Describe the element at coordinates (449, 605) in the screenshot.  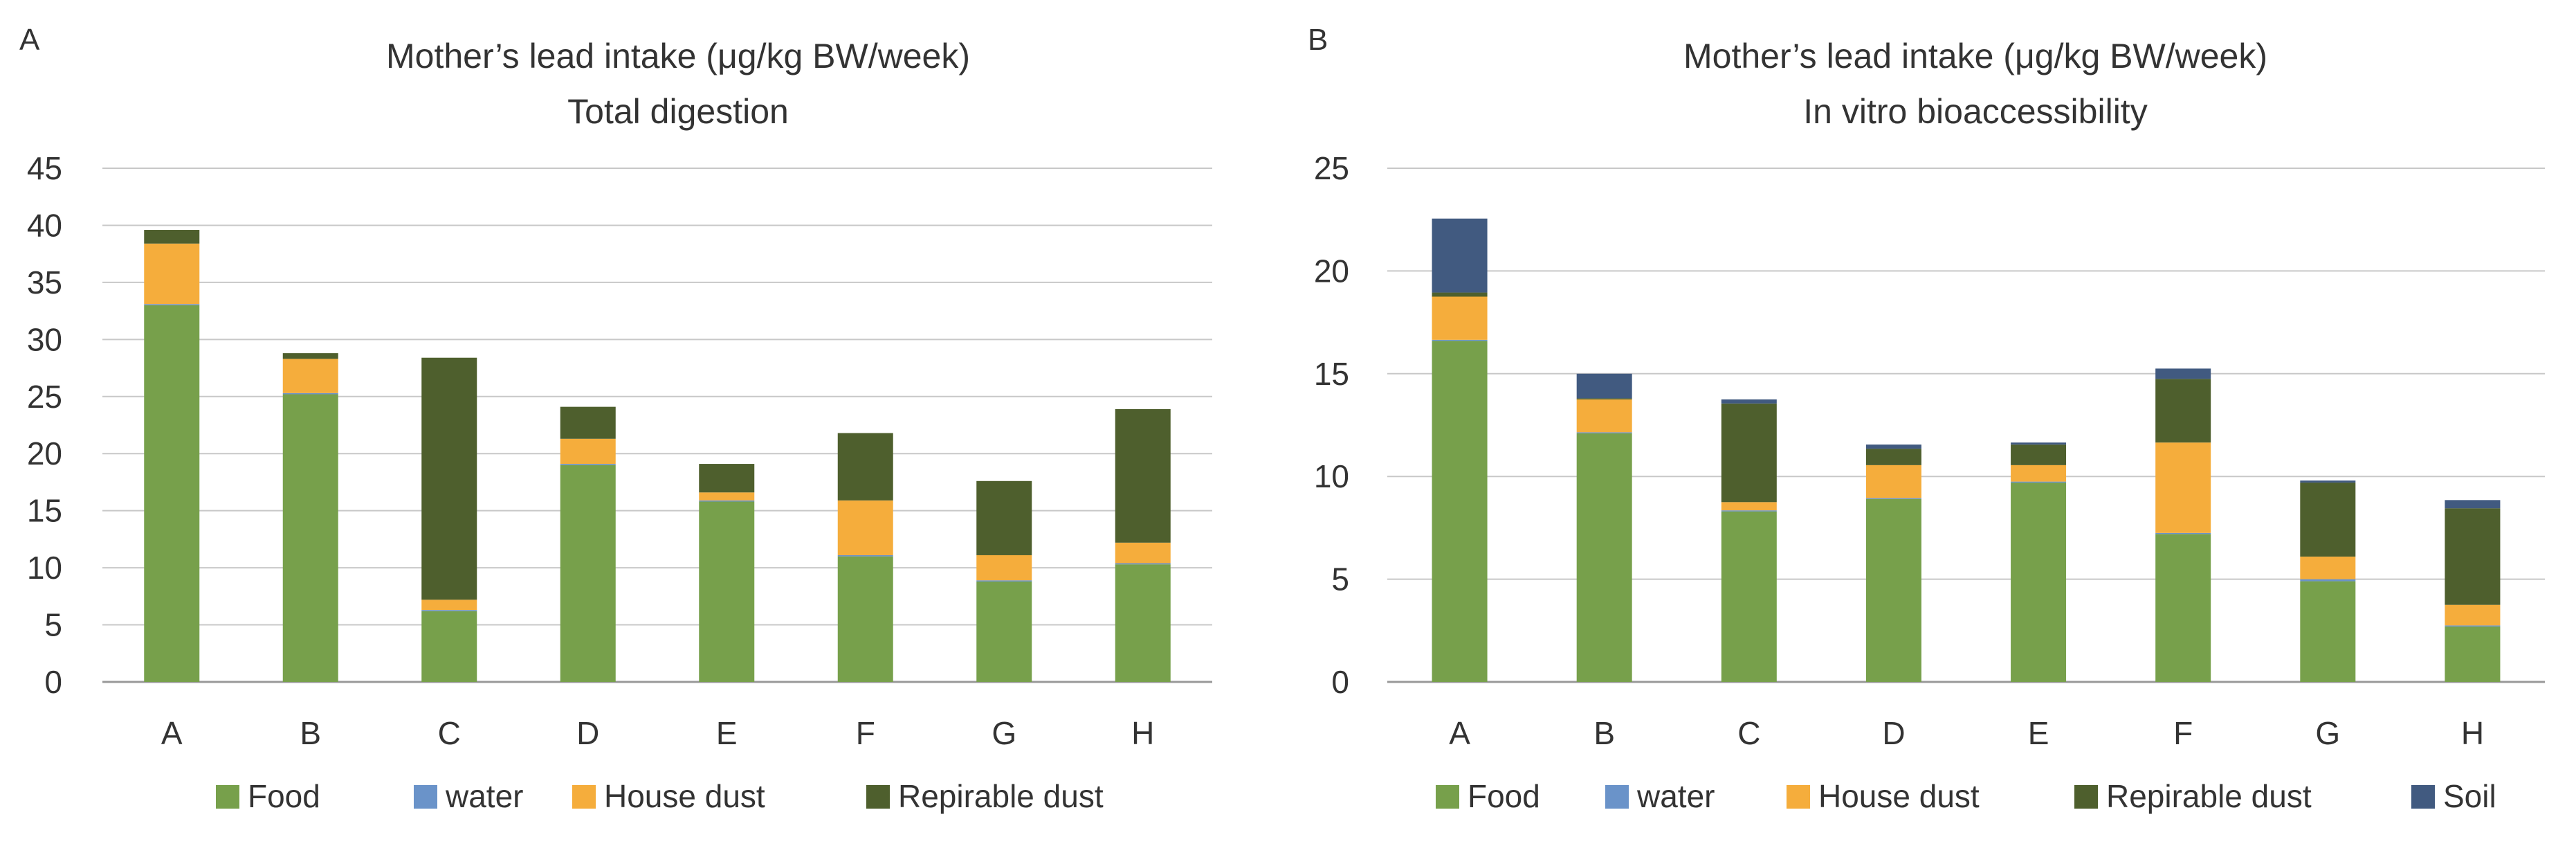
I see `bar-house-dust-c` at that location.